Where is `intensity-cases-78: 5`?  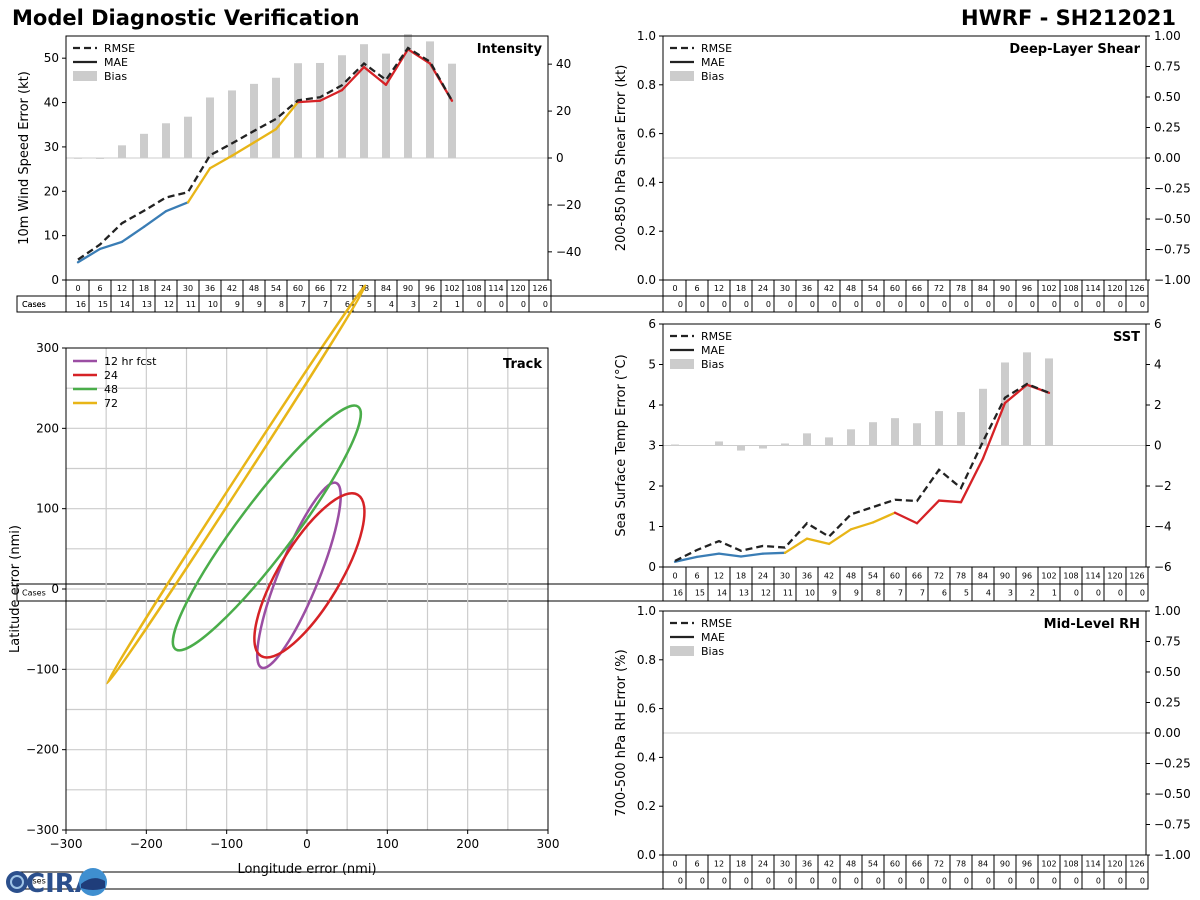 intensity-cases-78: 5 is located at coordinates (369, 304).